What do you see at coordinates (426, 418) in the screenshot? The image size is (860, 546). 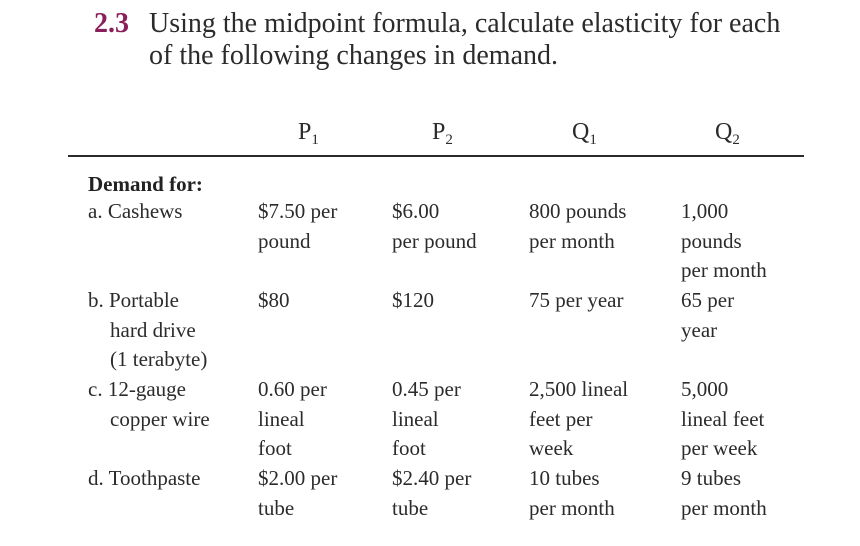 I see `cell-c-p2: 0.45 per lineal foot` at bounding box center [426, 418].